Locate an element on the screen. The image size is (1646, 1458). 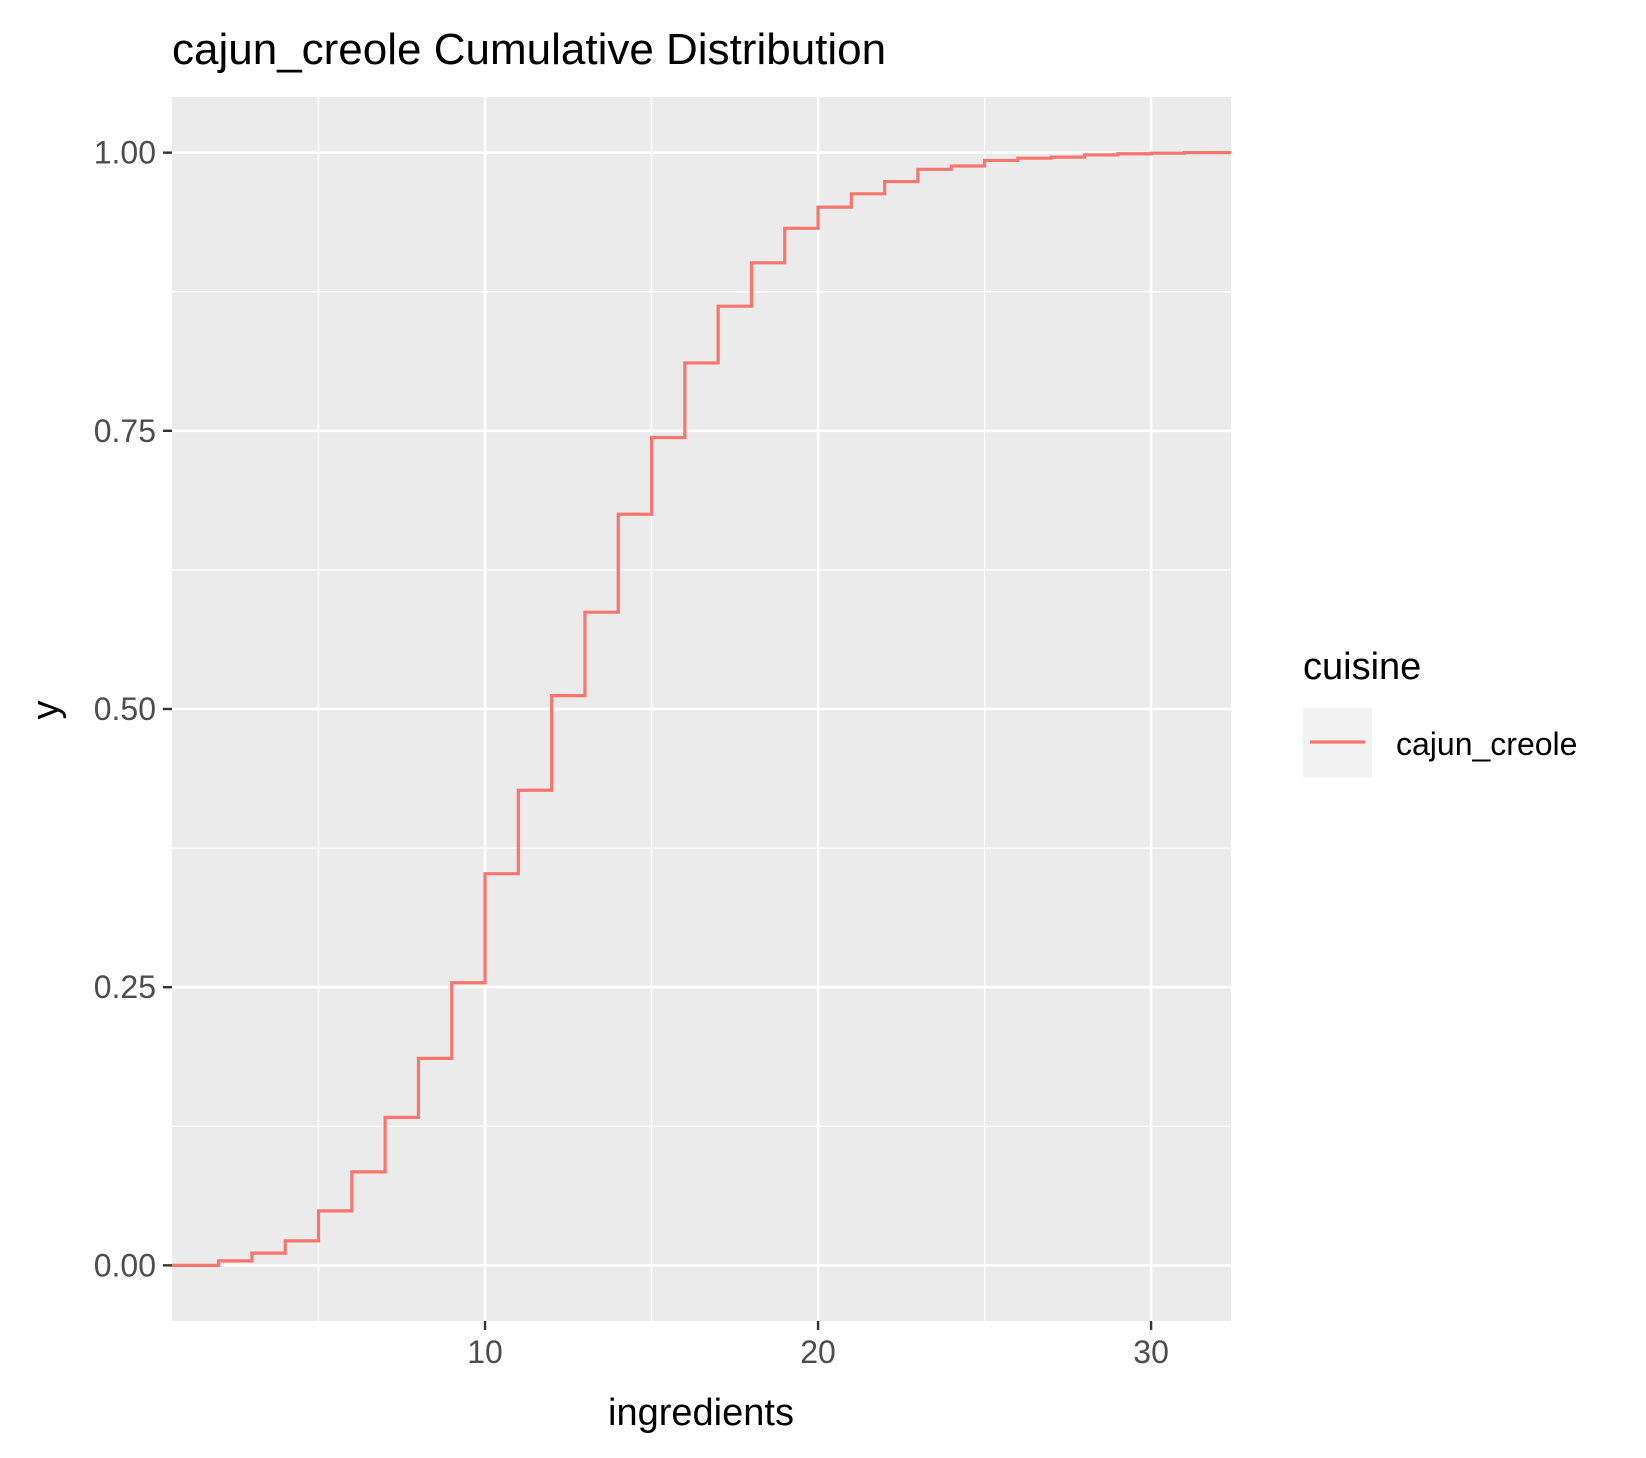
y-axis-label: y is located at coordinates (46, 710).